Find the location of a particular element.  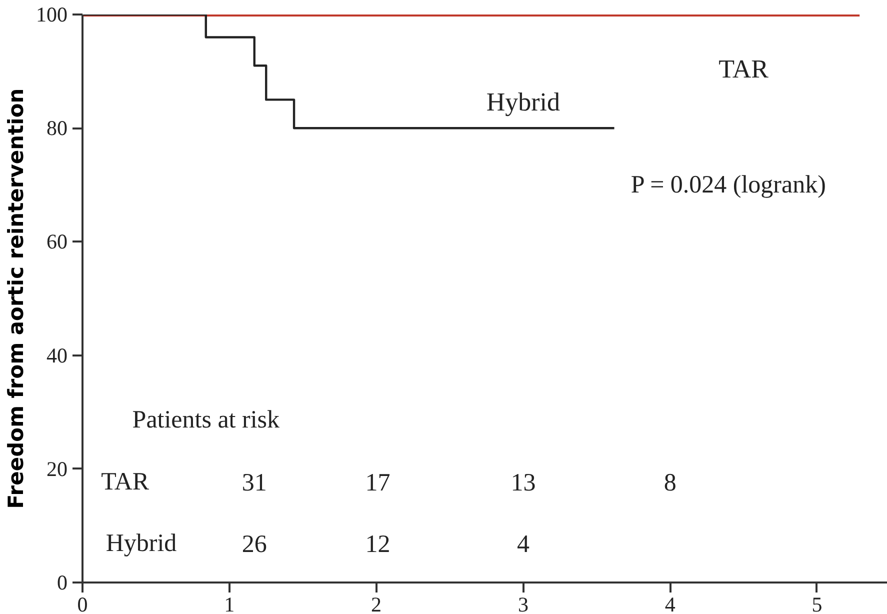

annotation: P = 0.024 (logrank) is located at coordinates (728, 184).